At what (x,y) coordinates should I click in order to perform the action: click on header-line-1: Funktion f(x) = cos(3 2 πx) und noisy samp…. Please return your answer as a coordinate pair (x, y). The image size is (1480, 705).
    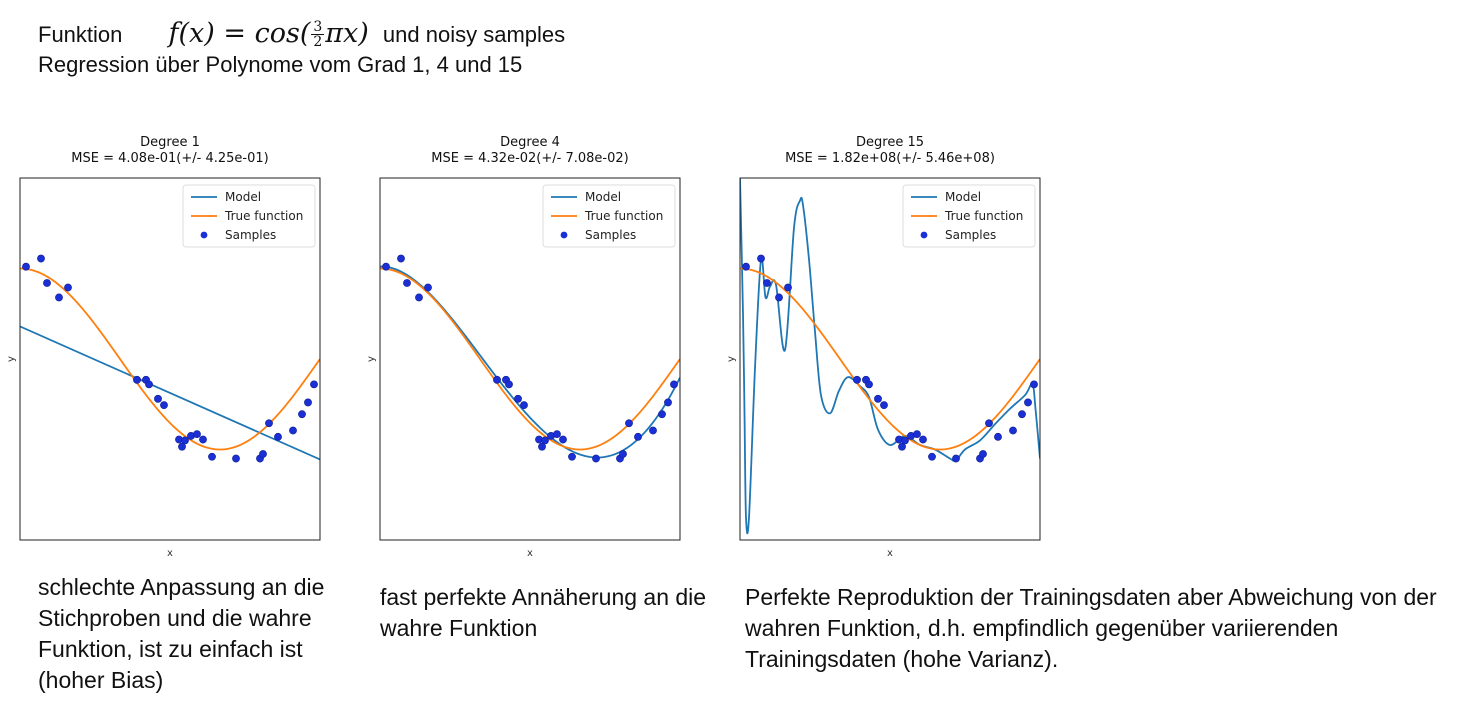
    Looking at the image, I should click on (301, 33).